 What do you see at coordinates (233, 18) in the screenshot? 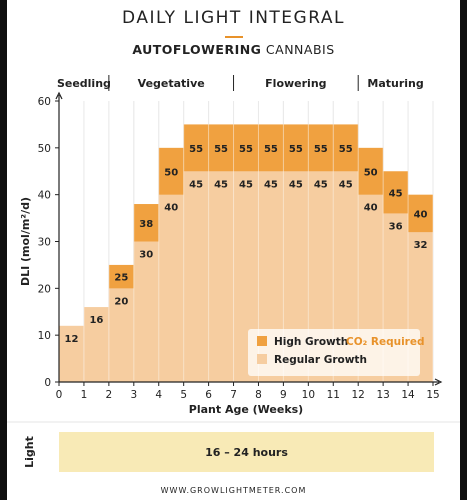
I see `page-title: DAILY LIGHT INTEGRAL` at bounding box center [233, 18].